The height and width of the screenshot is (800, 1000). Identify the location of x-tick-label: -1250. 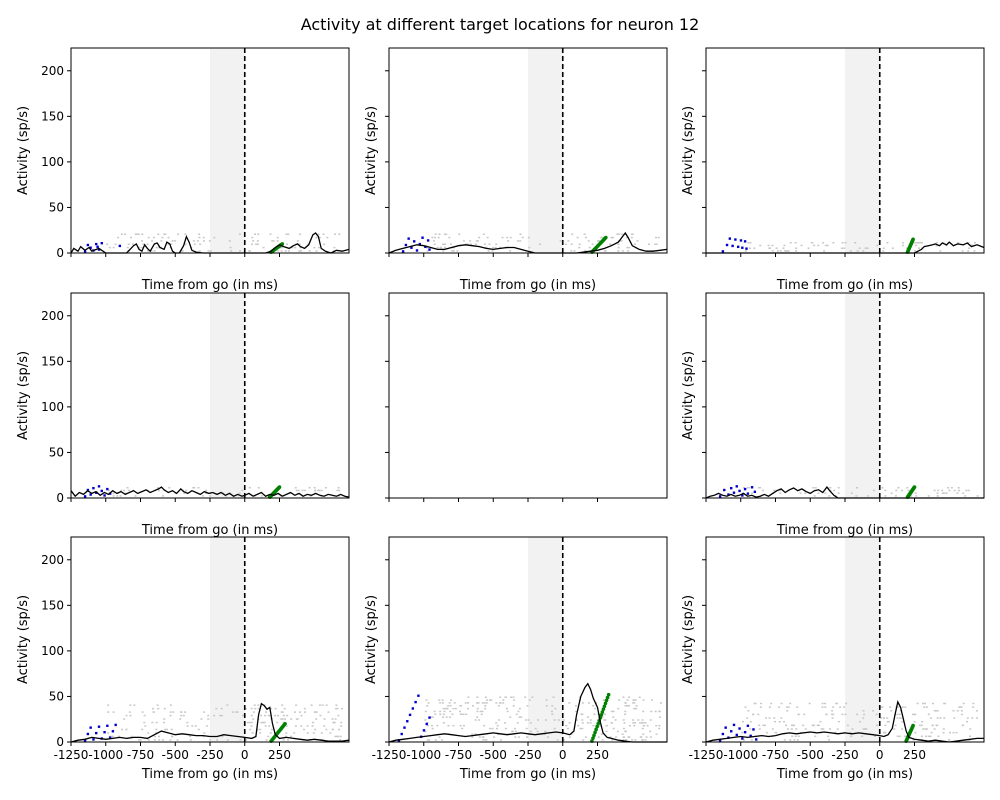
(389, 755).